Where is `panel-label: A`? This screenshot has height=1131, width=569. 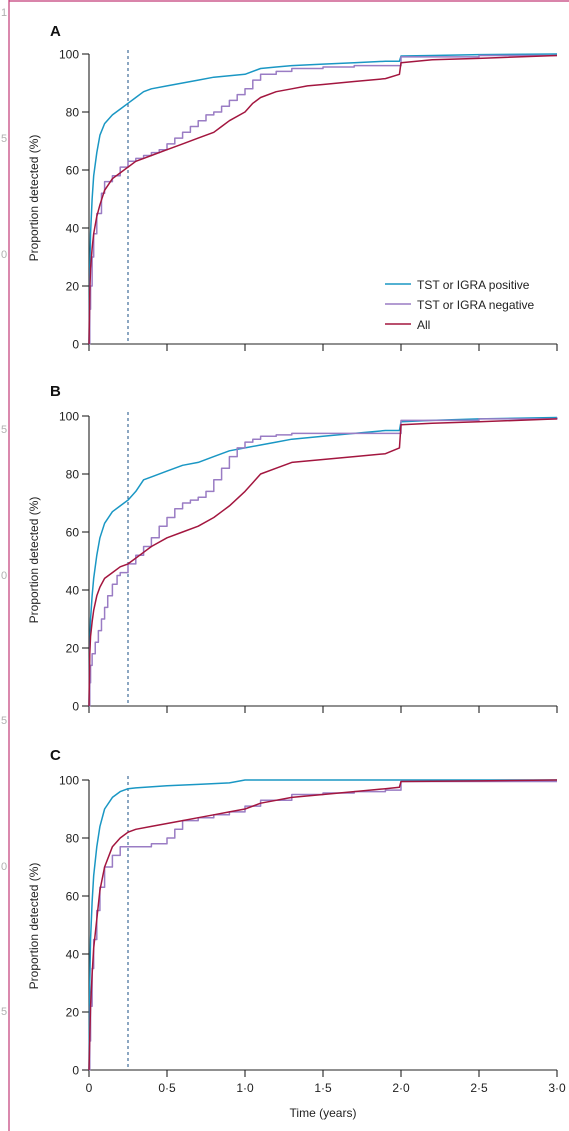 panel-label: A is located at coordinates (55, 31).